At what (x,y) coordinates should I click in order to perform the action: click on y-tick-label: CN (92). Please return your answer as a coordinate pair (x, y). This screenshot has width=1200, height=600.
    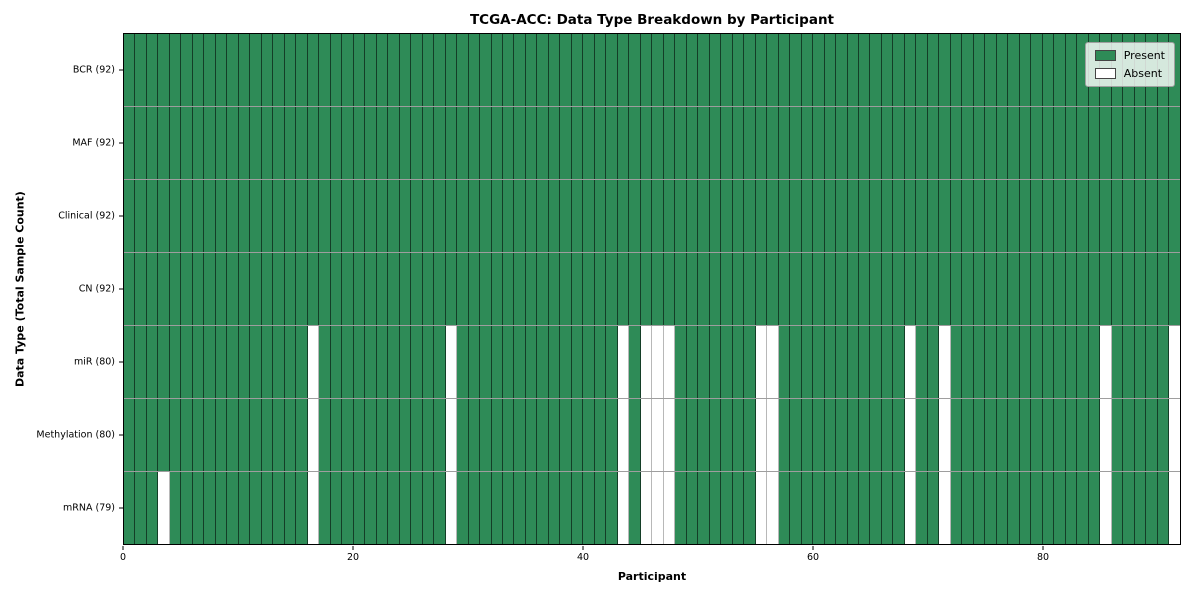
    Looking at the image, I should click on (96, 289).